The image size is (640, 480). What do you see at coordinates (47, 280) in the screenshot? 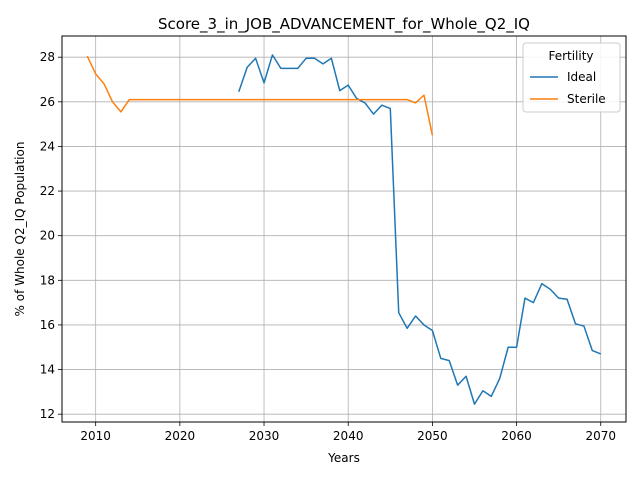
I see `y-tick-label: 18` at bounding box center [47, 280].